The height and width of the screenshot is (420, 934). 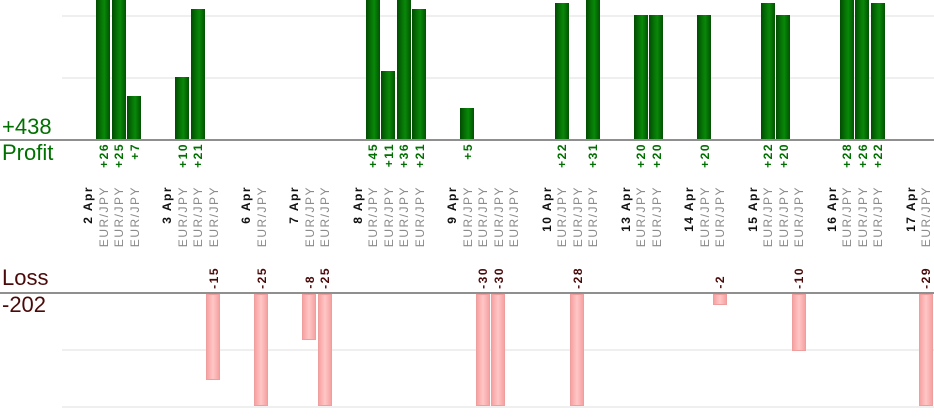 What do you see at coordinates (294, 205) in the screenshot?
I see `date-label: 7 Apr` at bounding box center [294, 205].